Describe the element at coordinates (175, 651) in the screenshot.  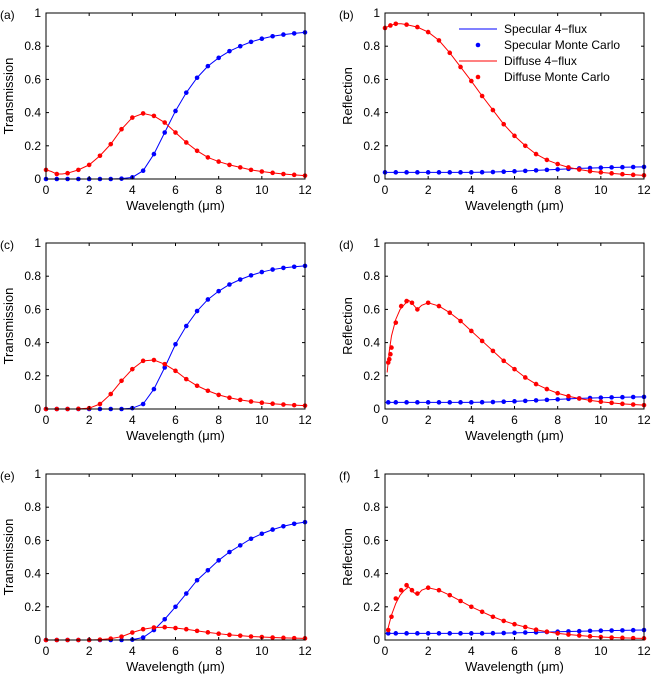
I see `x-tick-label: 6` at that location.